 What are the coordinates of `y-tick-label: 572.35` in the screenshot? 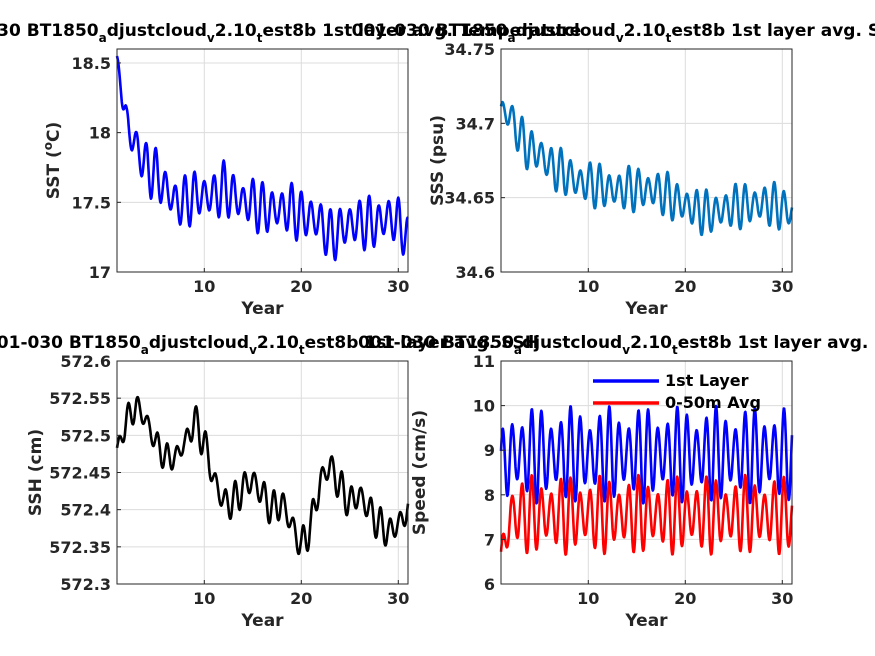 It's located at (80, 547).